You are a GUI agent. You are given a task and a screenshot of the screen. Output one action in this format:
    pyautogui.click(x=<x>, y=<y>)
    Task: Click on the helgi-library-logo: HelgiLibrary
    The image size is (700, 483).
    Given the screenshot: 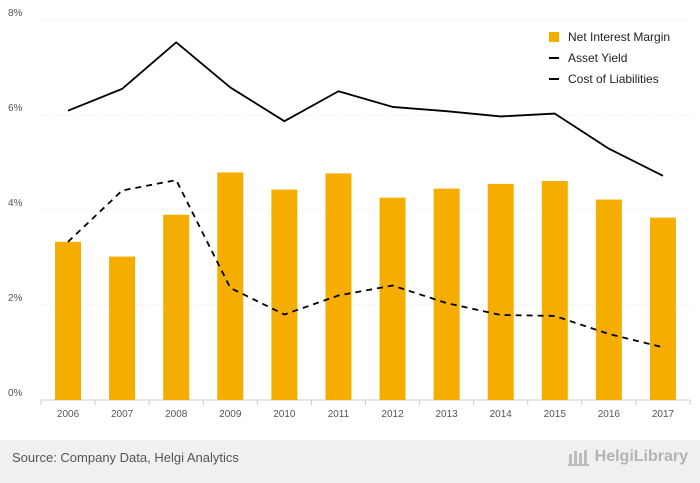 What is the action you would take?
    pyautogui.click(x=627, y=457)
    